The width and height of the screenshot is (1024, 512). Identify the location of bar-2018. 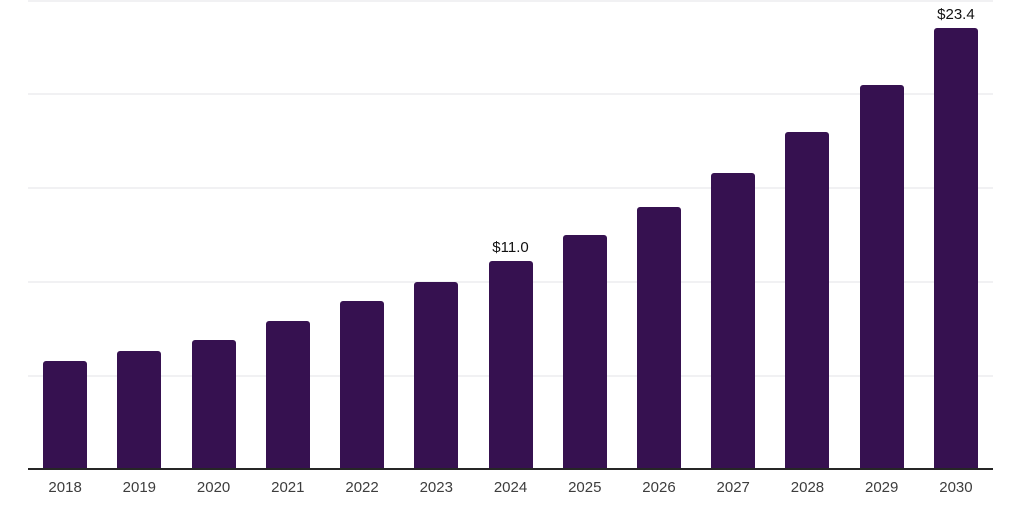
(65, 414).